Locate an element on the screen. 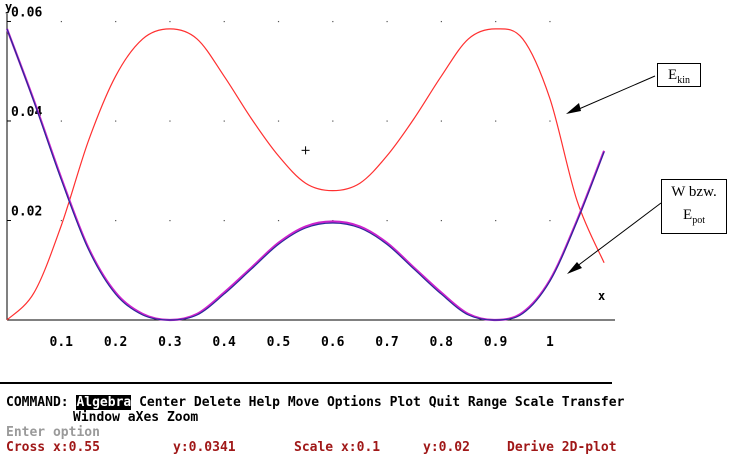 Image resolution: width=741 pixels, height=459 pixels. x-axis-label: x is located at coordinates (601, 296).